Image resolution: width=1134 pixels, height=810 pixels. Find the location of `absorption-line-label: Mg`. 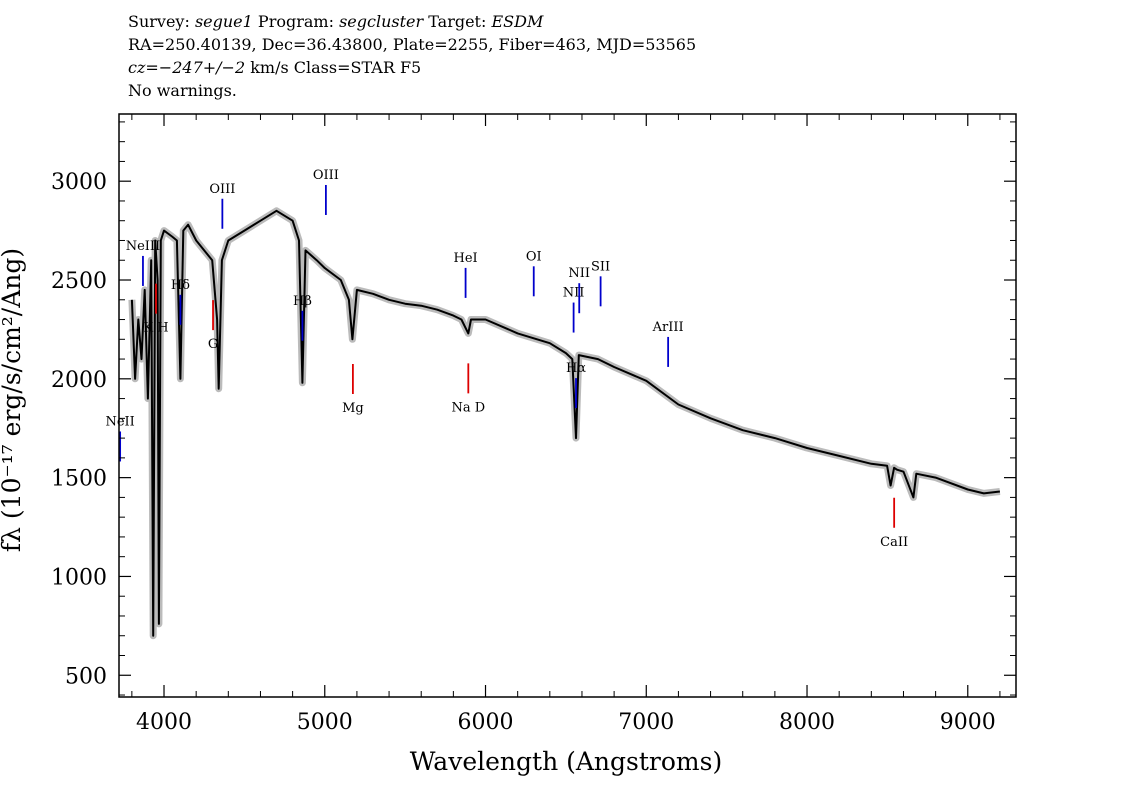

absorption-line-label: Mg is located at coordinates (353, 408).